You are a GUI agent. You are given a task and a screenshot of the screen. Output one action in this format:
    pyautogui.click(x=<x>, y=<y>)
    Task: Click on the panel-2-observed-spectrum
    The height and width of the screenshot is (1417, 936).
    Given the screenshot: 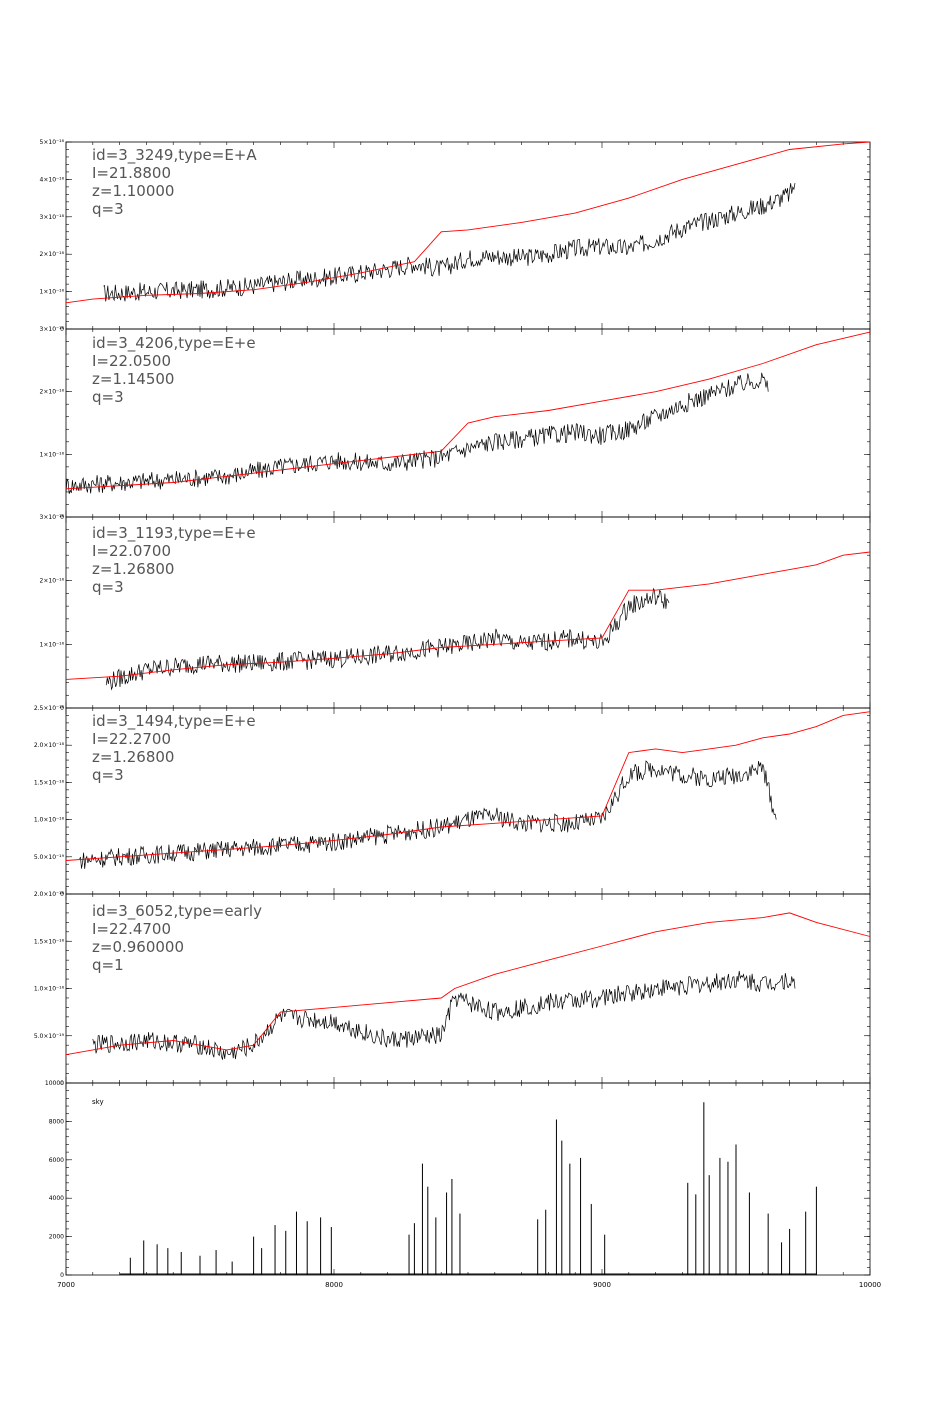 What is the action you would take?
    pyautogui.click(x=417, y=433)
    